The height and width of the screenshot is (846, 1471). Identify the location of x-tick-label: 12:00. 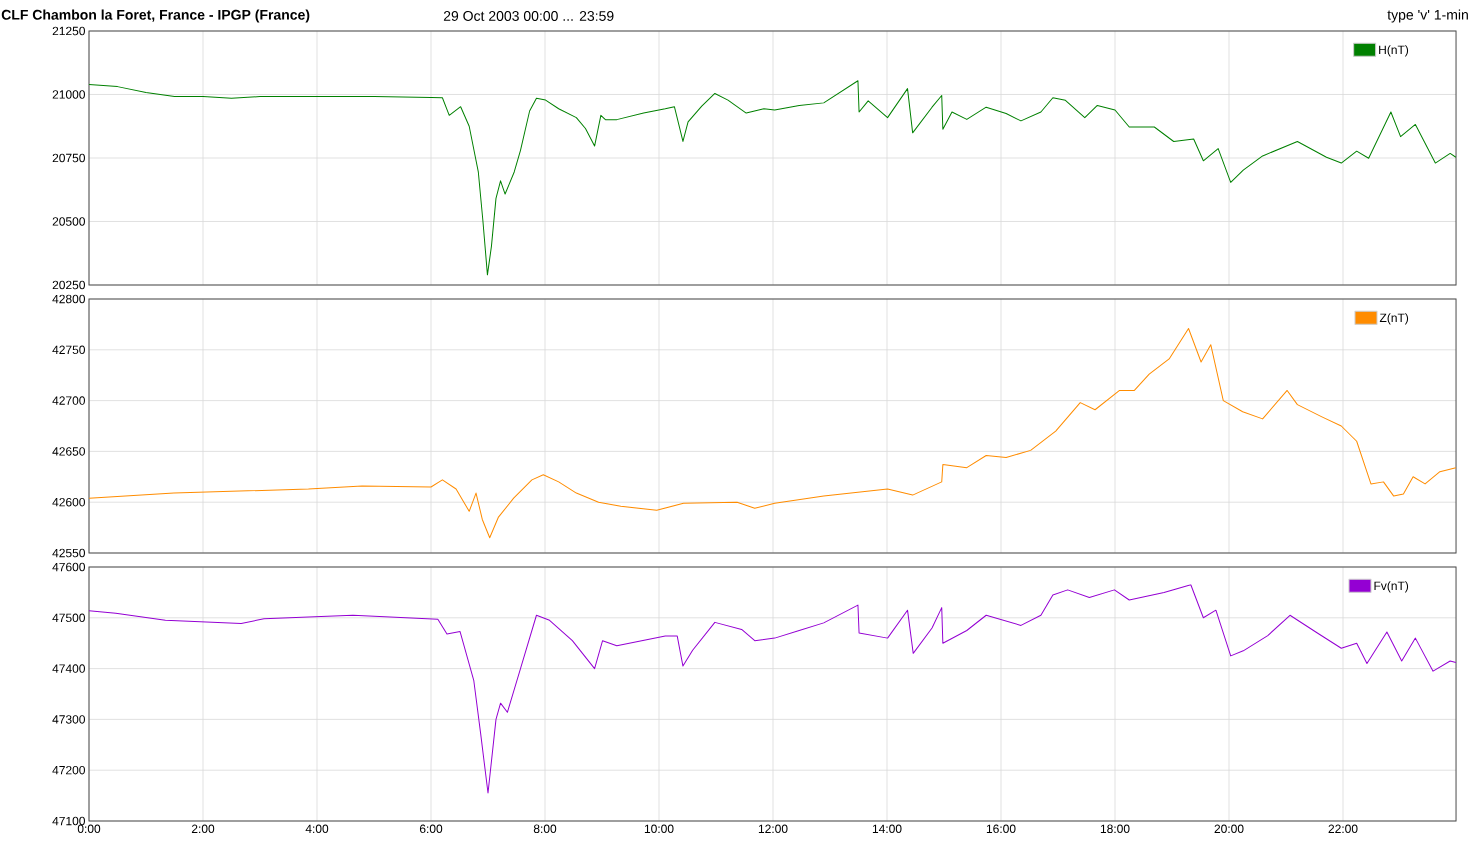
(773, 829).